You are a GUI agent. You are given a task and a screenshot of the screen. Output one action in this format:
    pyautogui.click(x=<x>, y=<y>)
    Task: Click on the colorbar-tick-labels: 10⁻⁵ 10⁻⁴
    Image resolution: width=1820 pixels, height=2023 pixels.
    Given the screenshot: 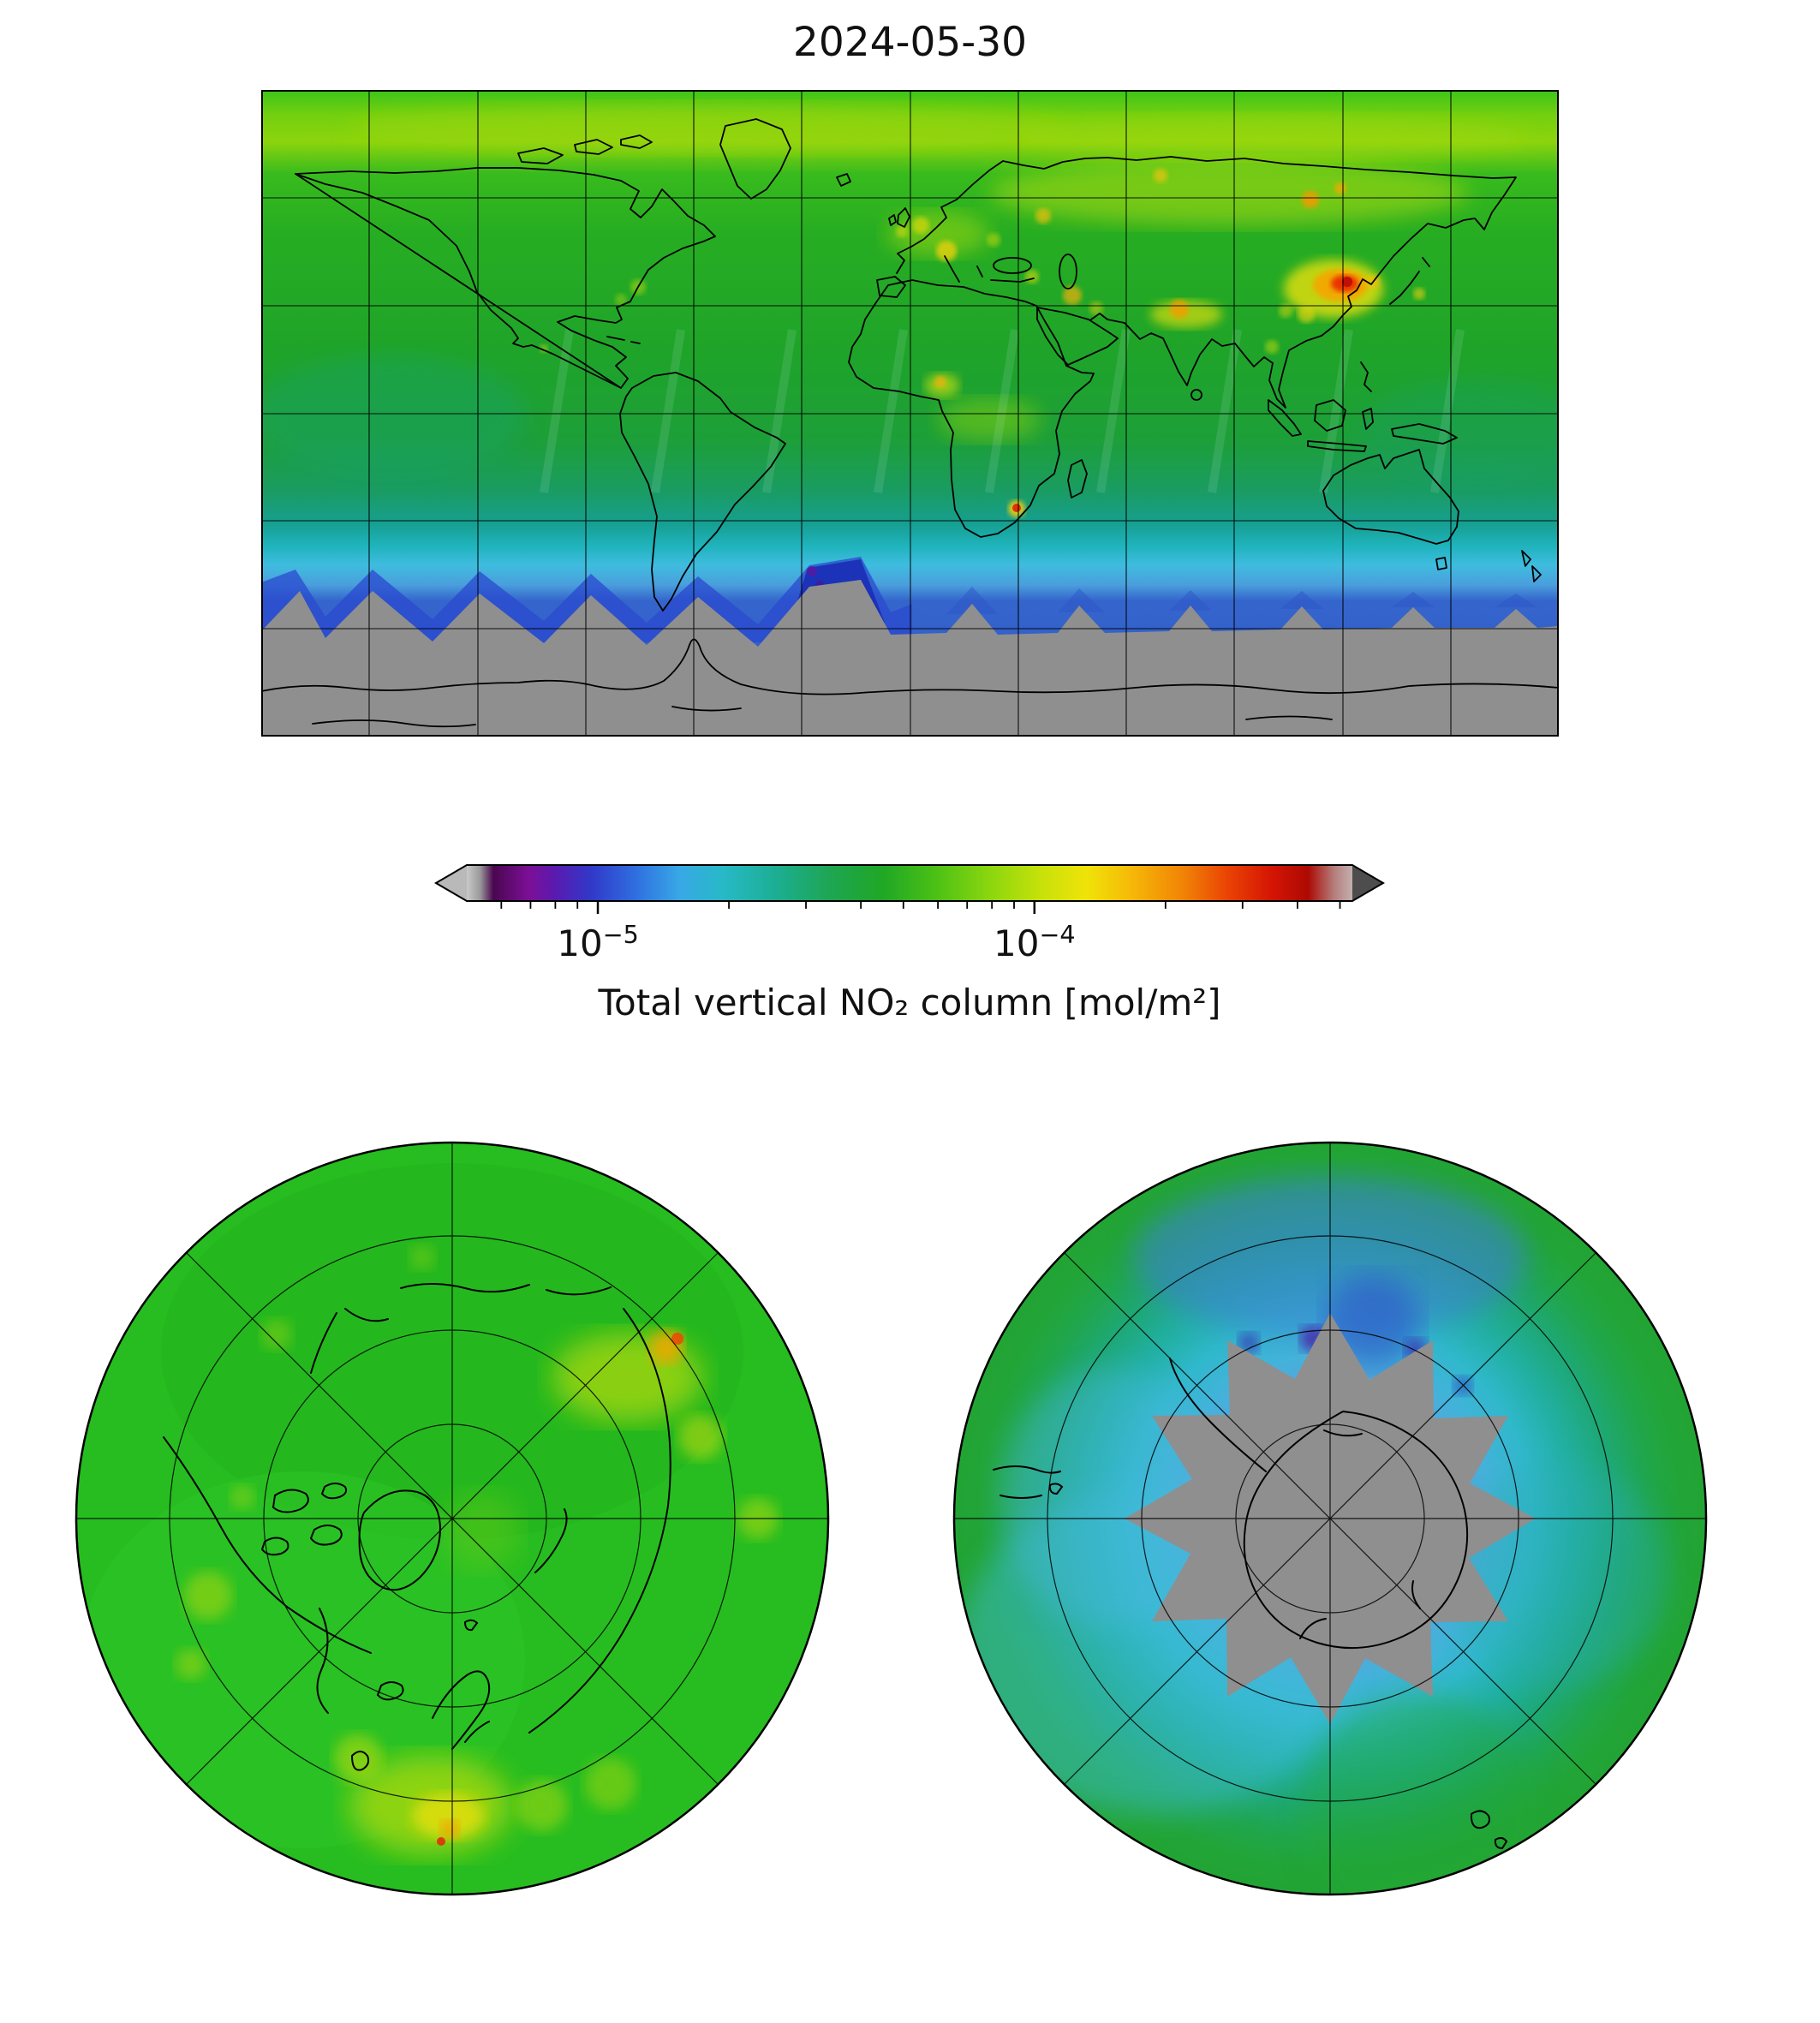 What is the action you would take?
    pyautogui.click(x=909, y=943)
    